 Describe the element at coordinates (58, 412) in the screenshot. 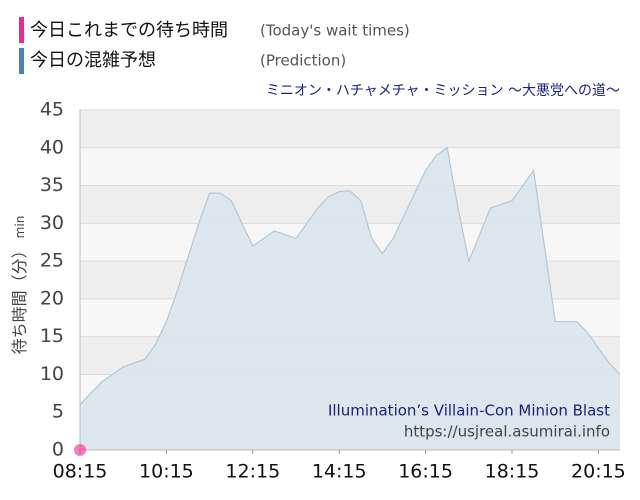

I see `y-tick-label: 5` at that location.